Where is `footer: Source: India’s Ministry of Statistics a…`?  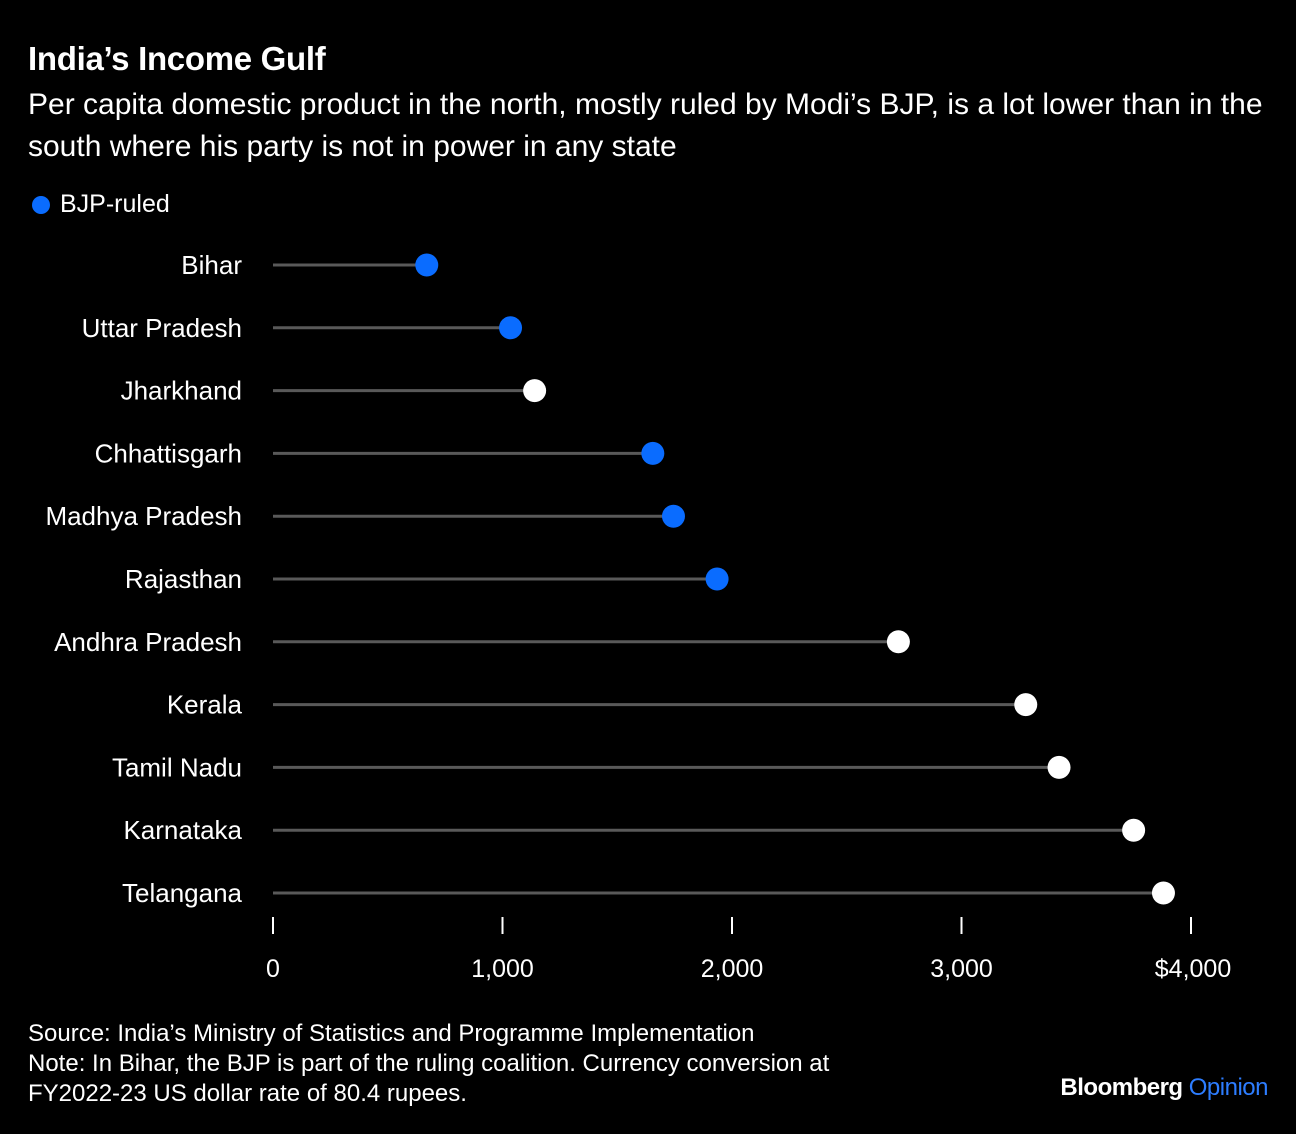
footer: Source: India’s Ministry of Statistics a… is located at coordinates (428, 1064).